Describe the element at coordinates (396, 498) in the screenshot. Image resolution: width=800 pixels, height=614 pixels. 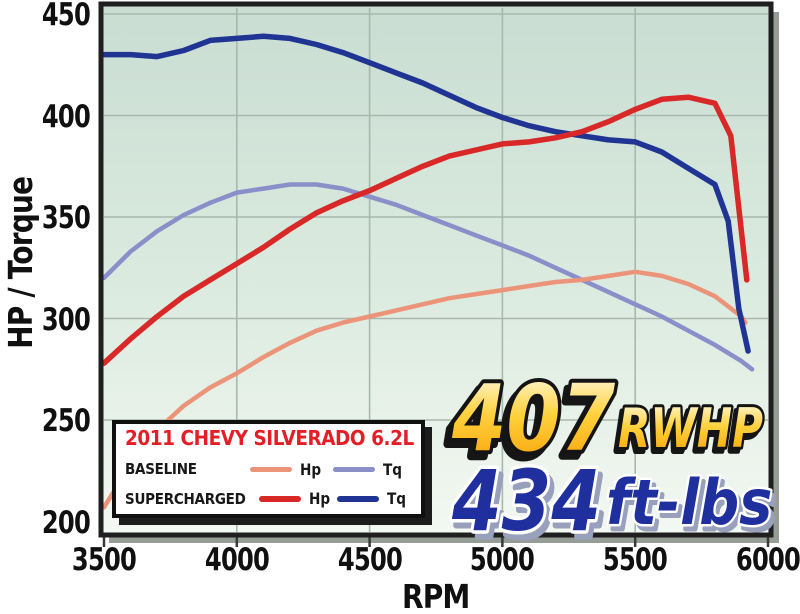
I see `supercharged-tq-key: Tq` at that location.